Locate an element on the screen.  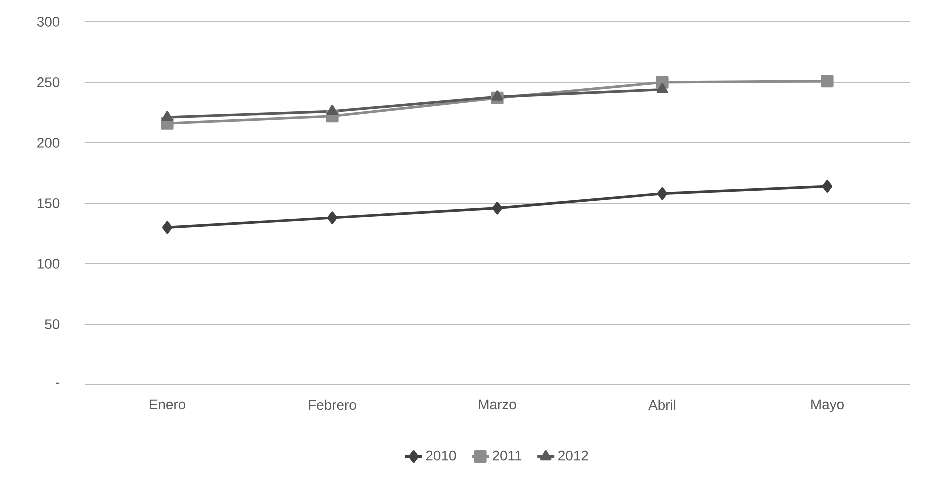
legend-label: 2010 is located at coordinates (441, 455).